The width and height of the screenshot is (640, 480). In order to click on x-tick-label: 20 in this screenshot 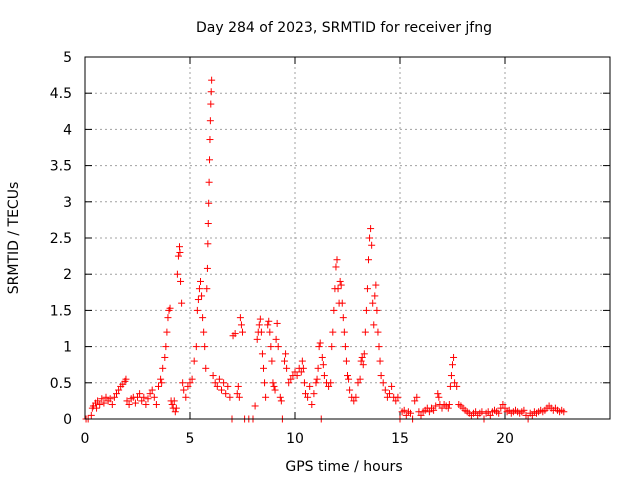, I will do `click(505, 439)`.